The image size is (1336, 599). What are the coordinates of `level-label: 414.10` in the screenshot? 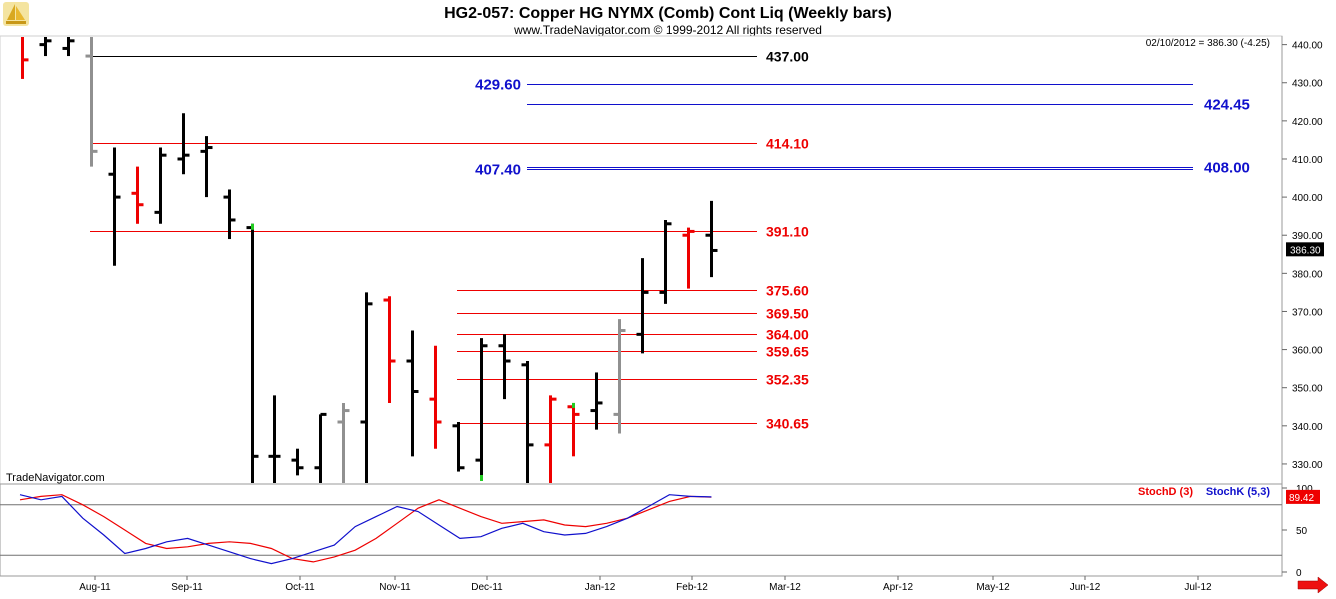 It's located at (787, 144).